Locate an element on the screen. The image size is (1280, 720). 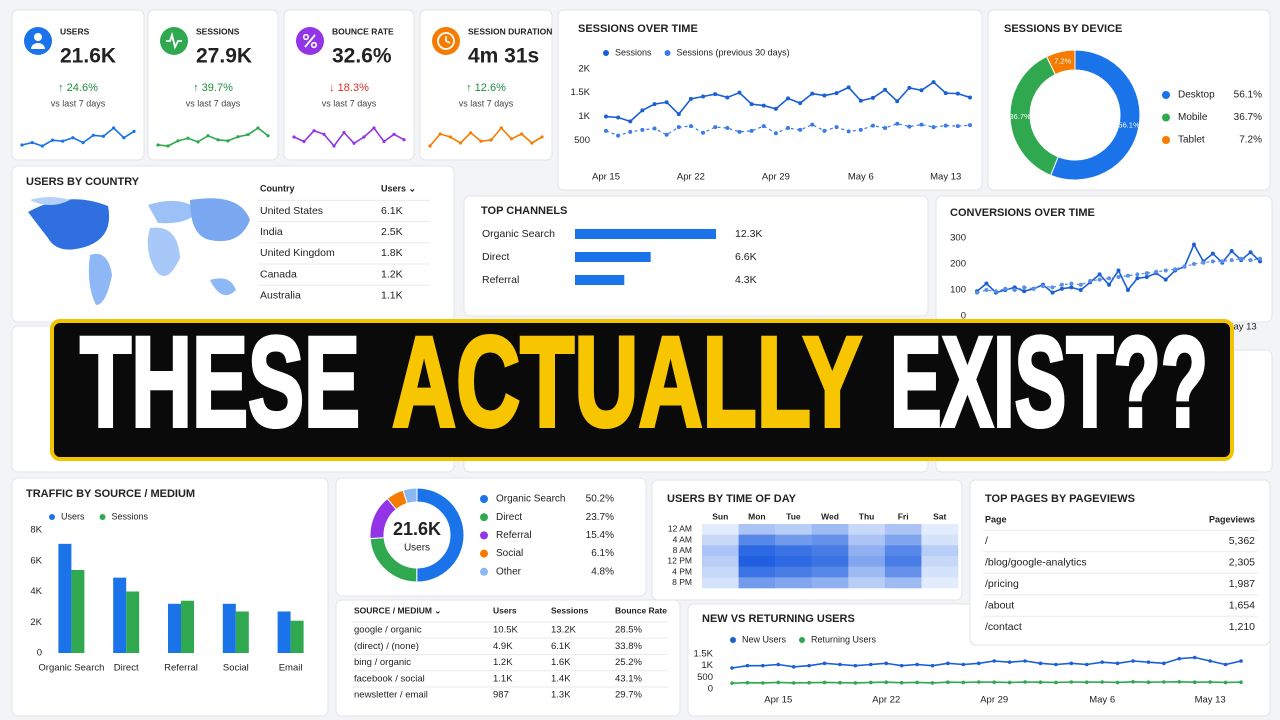
x-tick-label: Apr 29 is located at coordinates (994, 700).